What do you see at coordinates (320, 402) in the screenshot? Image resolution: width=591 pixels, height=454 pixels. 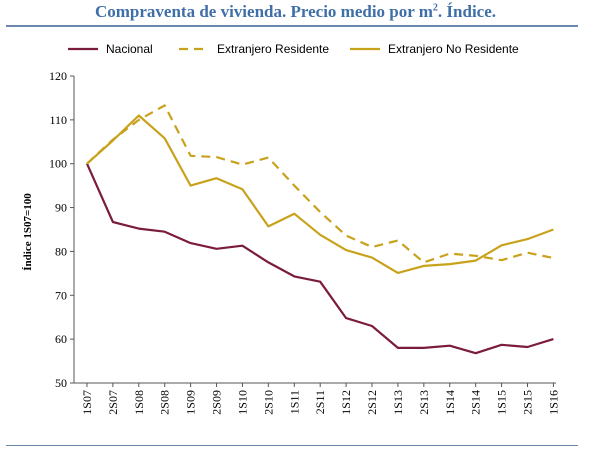 I see `x-tick-label: 2S11` at bounding box center [320, 402].